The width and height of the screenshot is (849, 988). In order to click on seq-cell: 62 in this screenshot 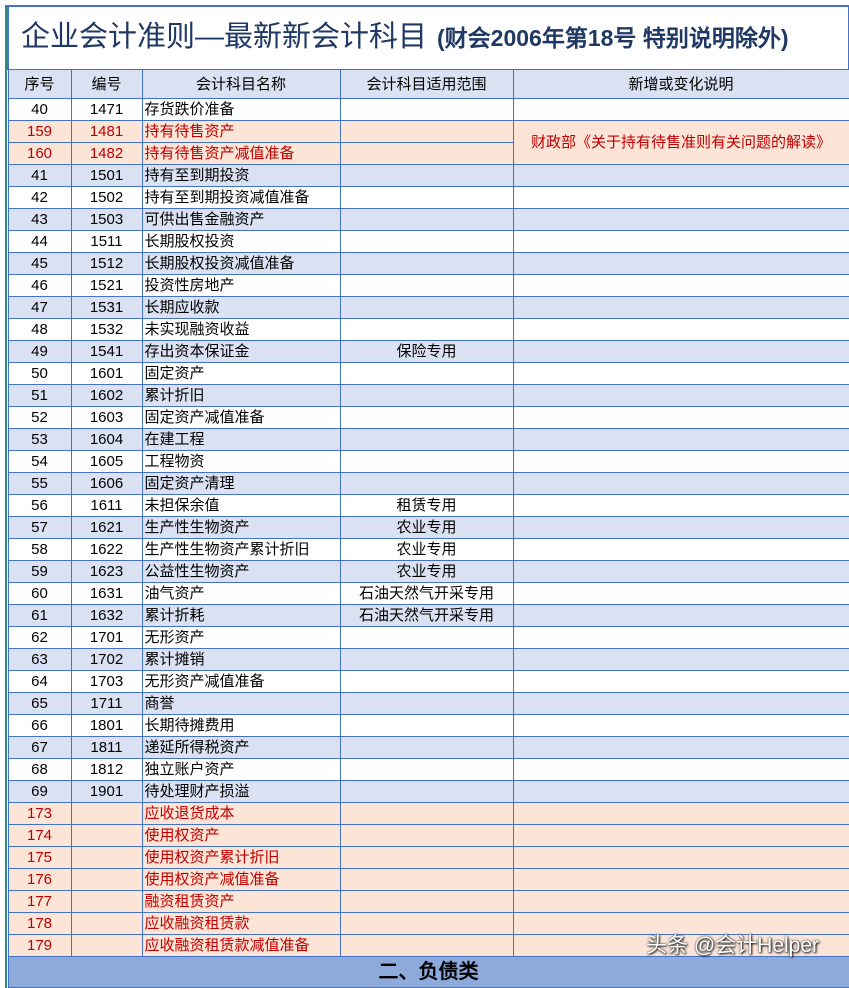, I will do `click(39, 637)`.